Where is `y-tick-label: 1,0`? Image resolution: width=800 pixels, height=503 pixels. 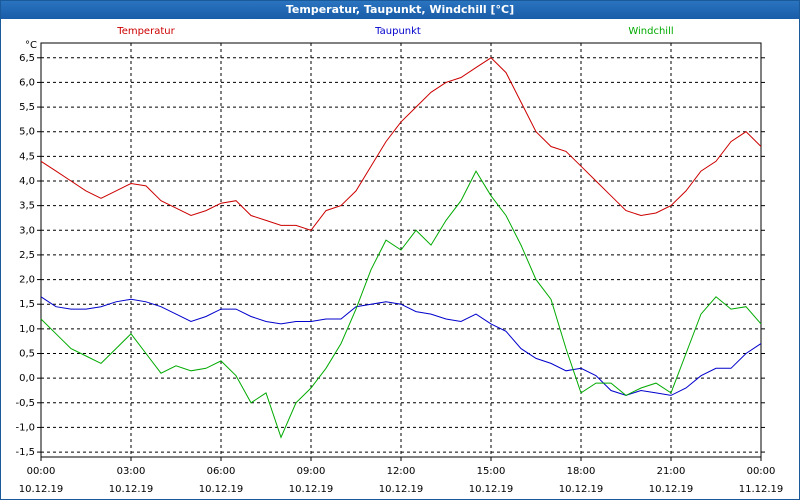
y-tick-label: 1,0 is located at coordinates (27, 329).